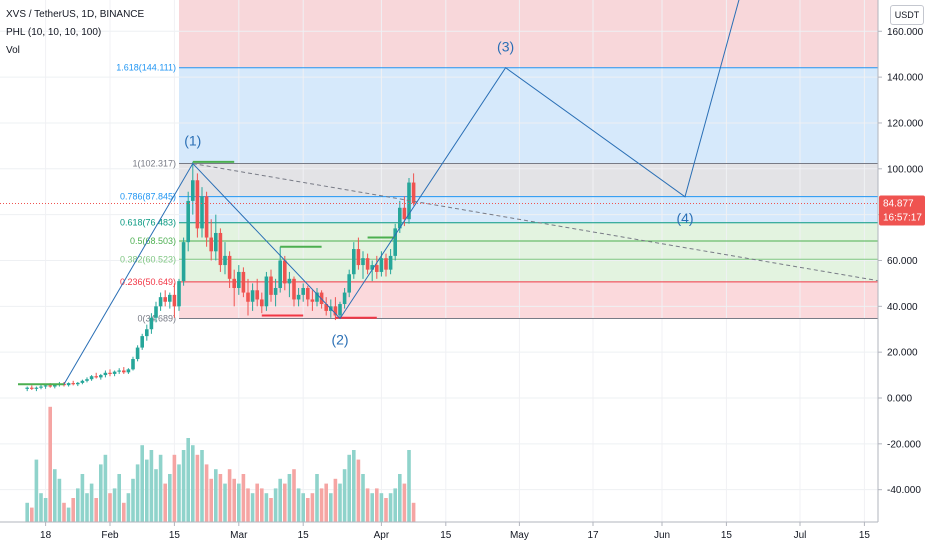 The width and height of the screenshot is (932, 550). Describe the element at coordinates (13, 50) in the screenshot. I see `volume-legend: Vol` at that location.